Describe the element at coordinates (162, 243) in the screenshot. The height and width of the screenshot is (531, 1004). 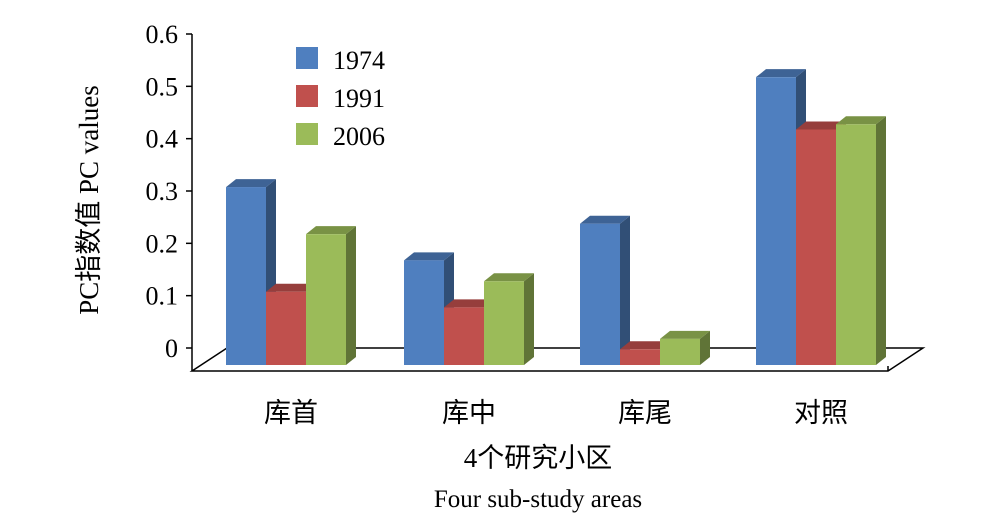
I see `y-tick-label: 0.2` at that location.